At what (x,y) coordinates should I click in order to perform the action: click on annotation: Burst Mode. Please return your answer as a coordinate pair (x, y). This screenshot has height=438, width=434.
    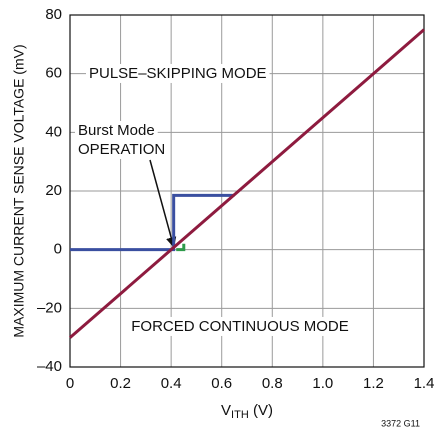
    Looking at the image, I should click on (116, 130).